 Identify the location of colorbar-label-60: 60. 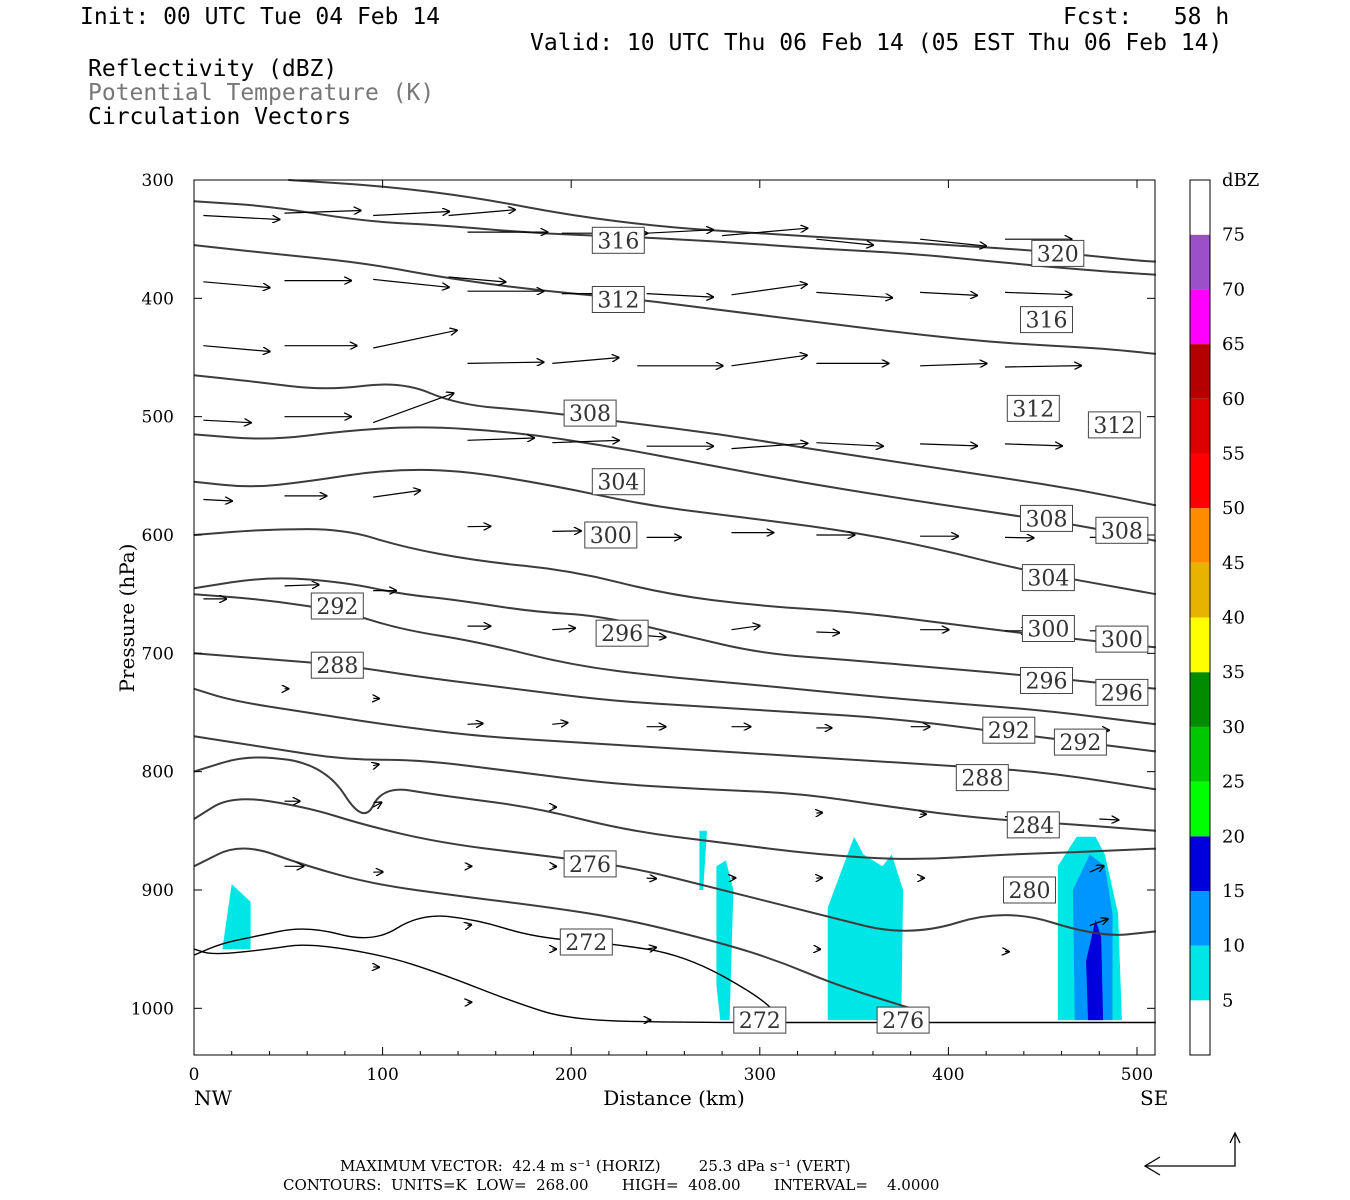
(1233, 399).